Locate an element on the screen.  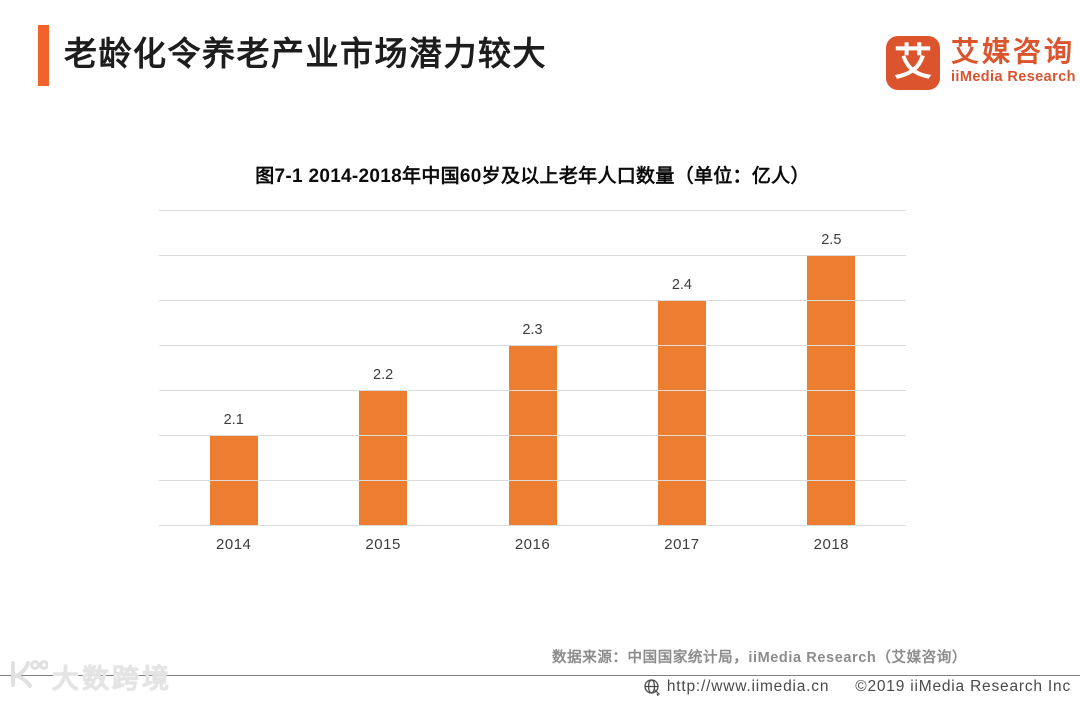
watermark: 大数跨境 is located at coordinates (89, 676).